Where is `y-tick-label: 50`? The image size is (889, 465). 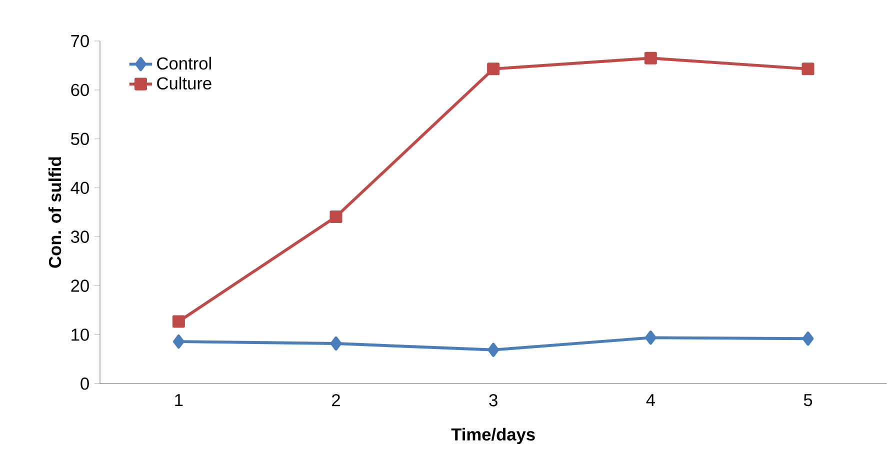
y-tick-label: 50 is located at coordinates (80, 139).